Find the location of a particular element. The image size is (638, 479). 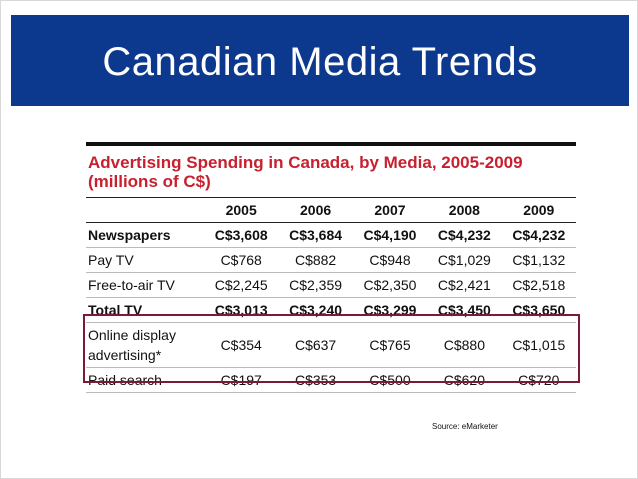

column-header: 2005 is located at coordinates (241, 210).